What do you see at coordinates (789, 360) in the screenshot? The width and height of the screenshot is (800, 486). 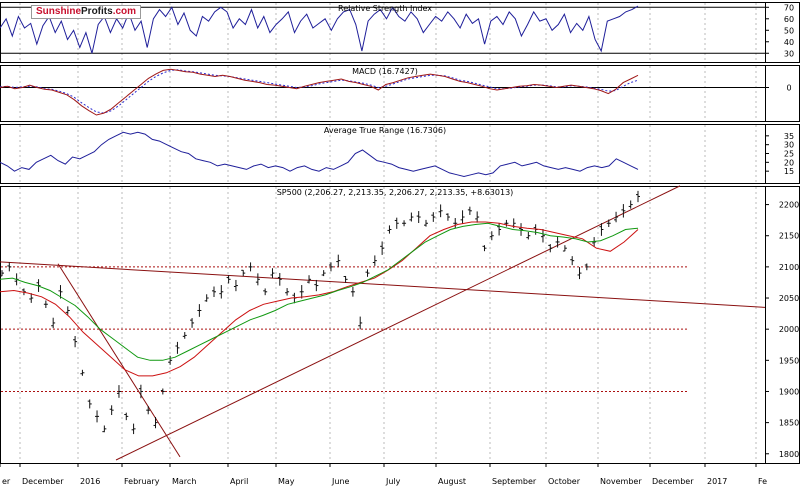 I see `tick-label-4-5: 1950` at bounding box center [789, 360].